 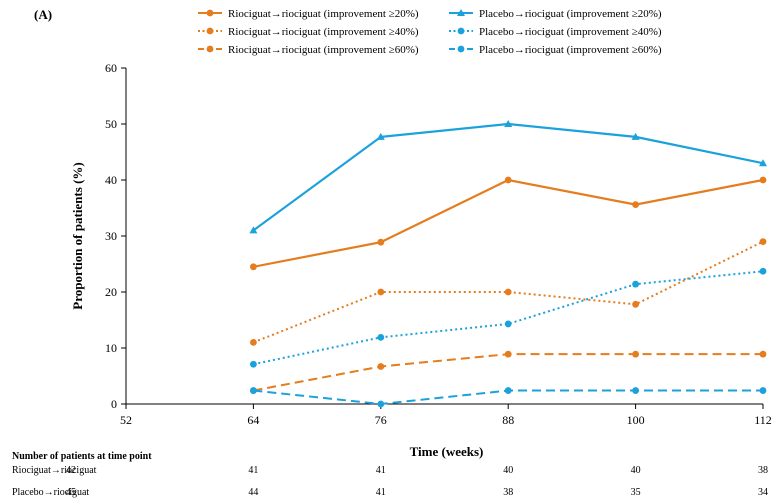 I want to click on legend-label: Placebo→riociguat (improvement ≥40%), so click(x=570, y=32).